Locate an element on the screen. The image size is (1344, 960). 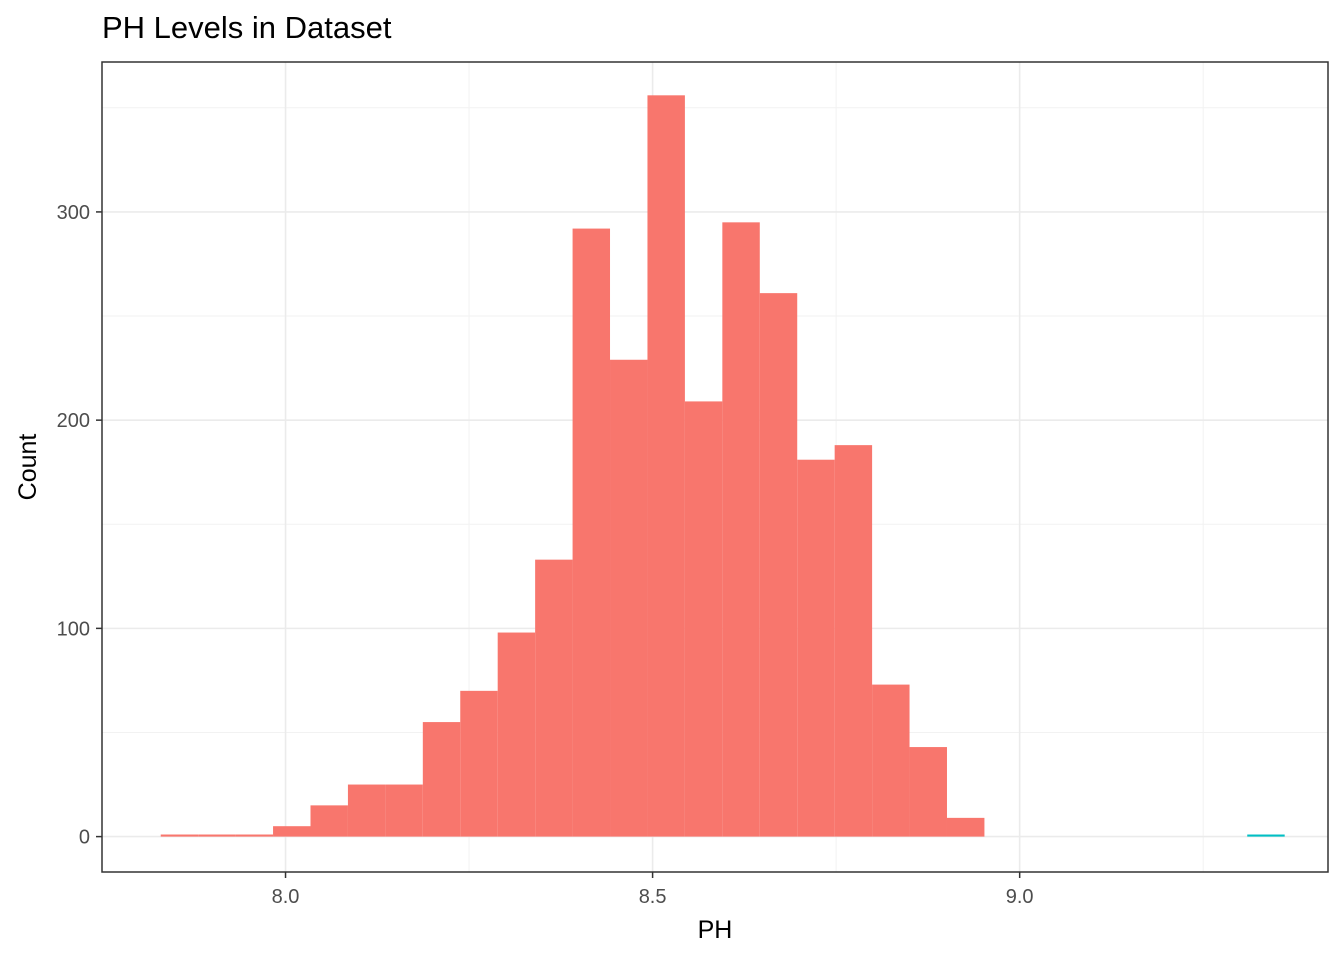
y-axis-title: Count is located at coordinates (28, 467).